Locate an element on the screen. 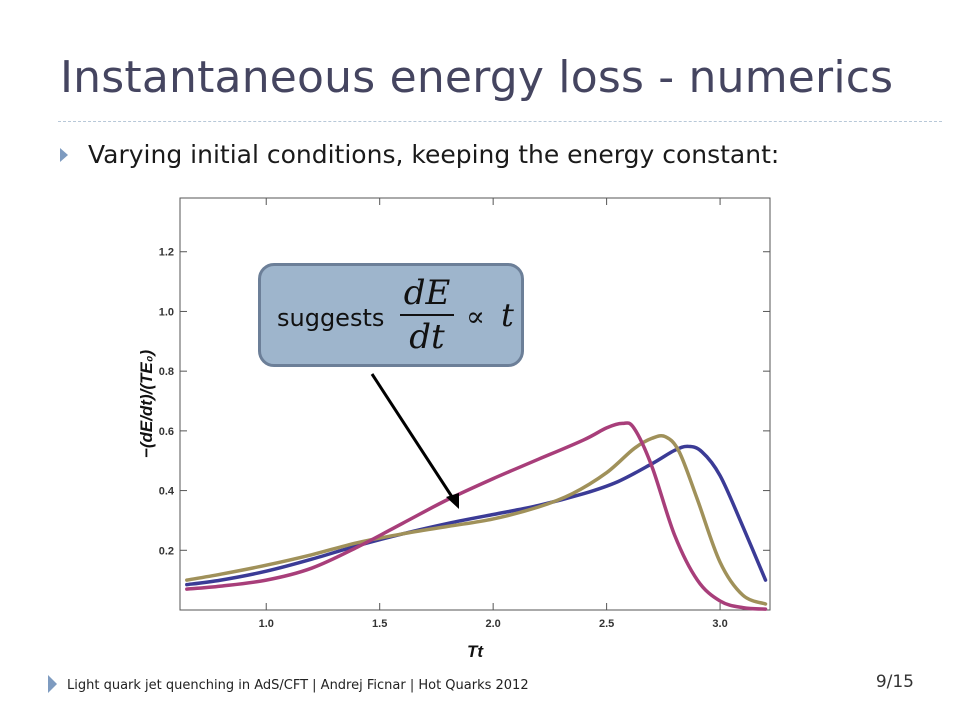  x-tick-label: 3.0 is located at coordinates (719, 624).